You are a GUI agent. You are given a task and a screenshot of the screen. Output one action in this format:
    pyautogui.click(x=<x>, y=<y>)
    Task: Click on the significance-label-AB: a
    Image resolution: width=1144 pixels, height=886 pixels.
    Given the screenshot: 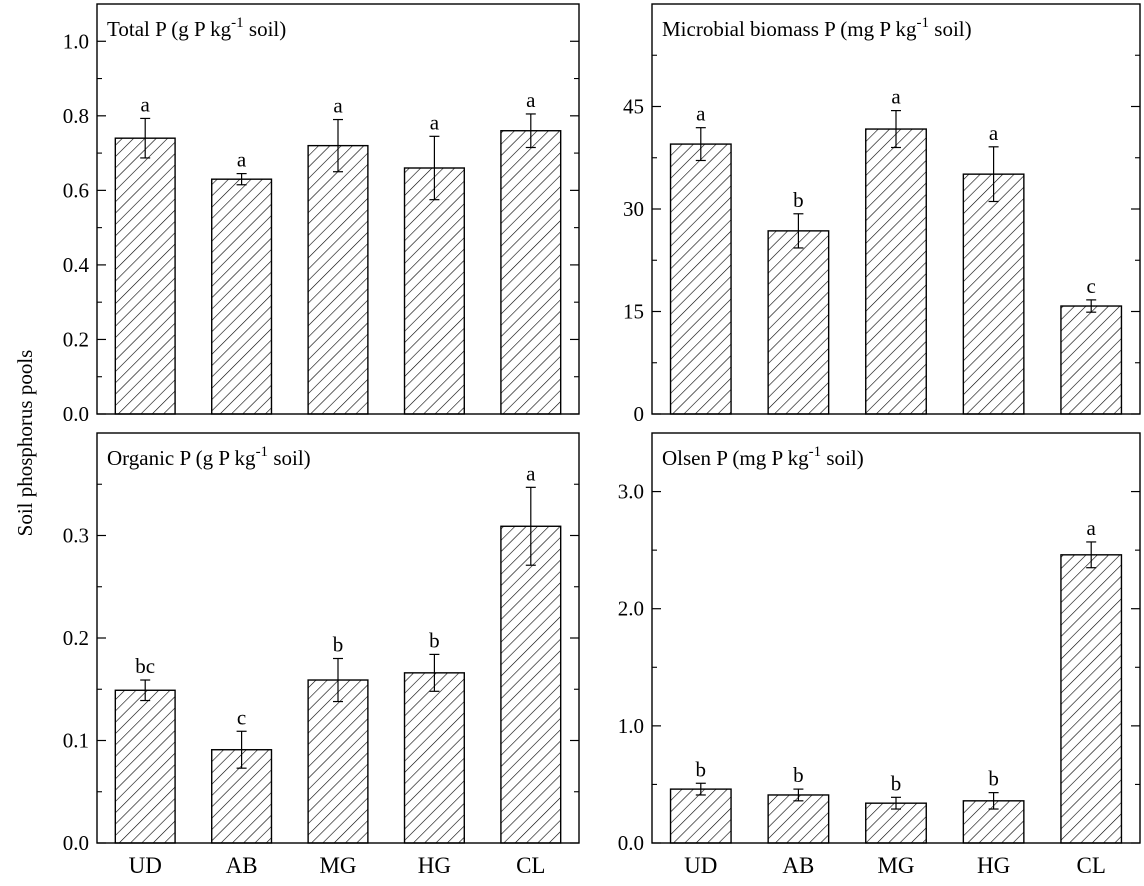 What is the action you would take?
    pyautogui.click(x=242, y=160)
    